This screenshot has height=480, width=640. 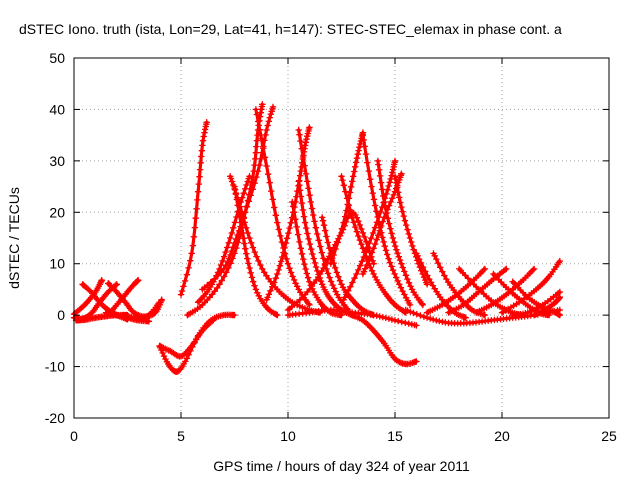 I want to click on y-tick-label: 50, so click(x=57, y=58).